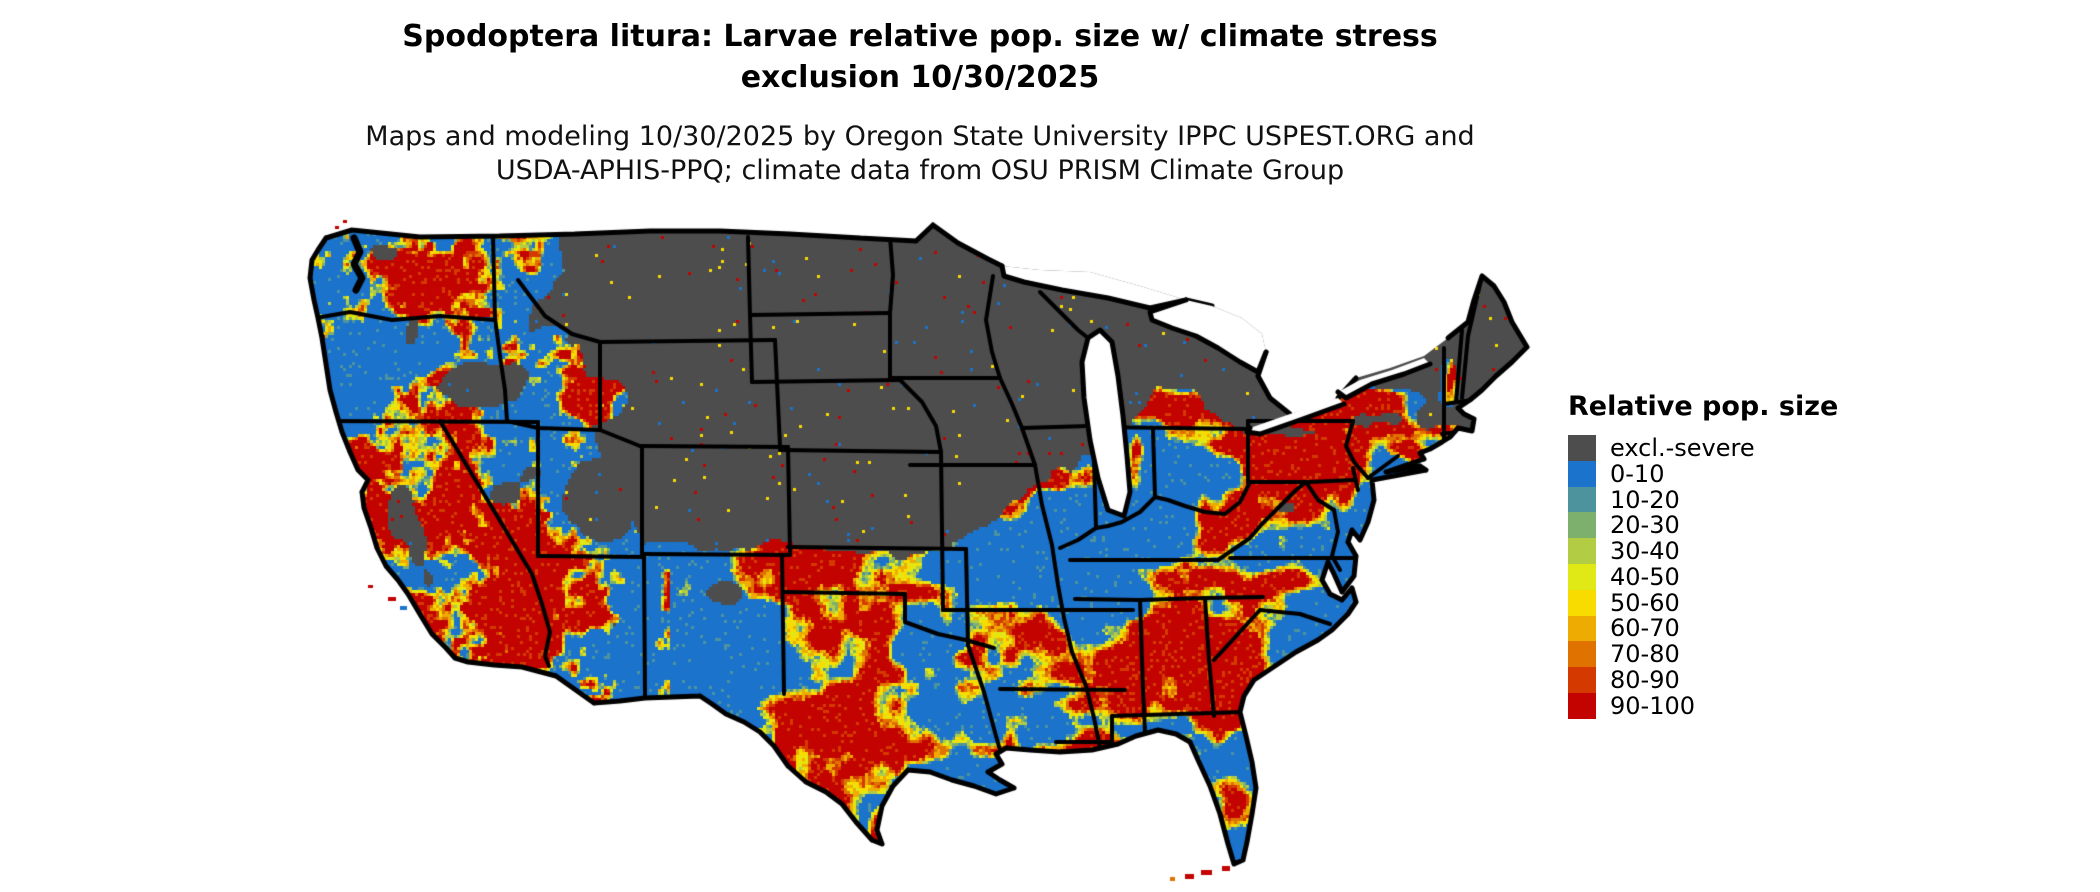 The width and height of the screenshot is (2100, 892). What do you see at coordinates (1637, 473) in the screenshot?
I see `legend-label: 0-10` at bounding box center [1637, 473].